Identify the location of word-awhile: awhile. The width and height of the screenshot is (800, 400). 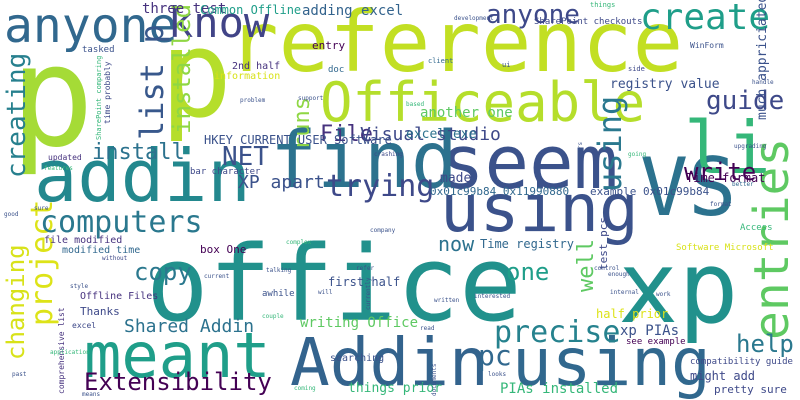
(278, 294).